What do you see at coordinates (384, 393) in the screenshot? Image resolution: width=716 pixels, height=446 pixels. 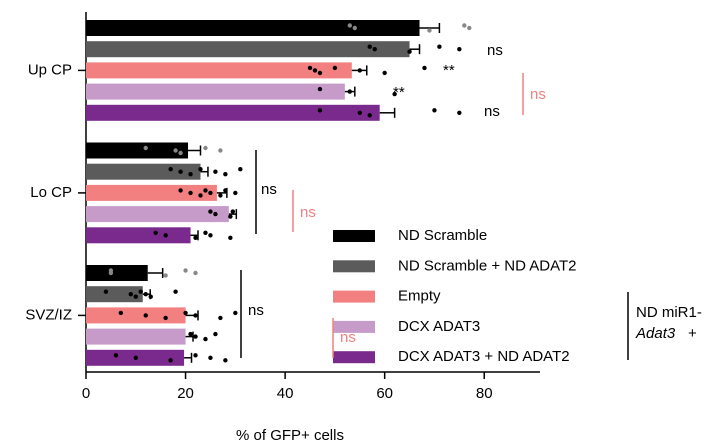 I see `x-tick-label: 60` at bounding box center [384, 393].